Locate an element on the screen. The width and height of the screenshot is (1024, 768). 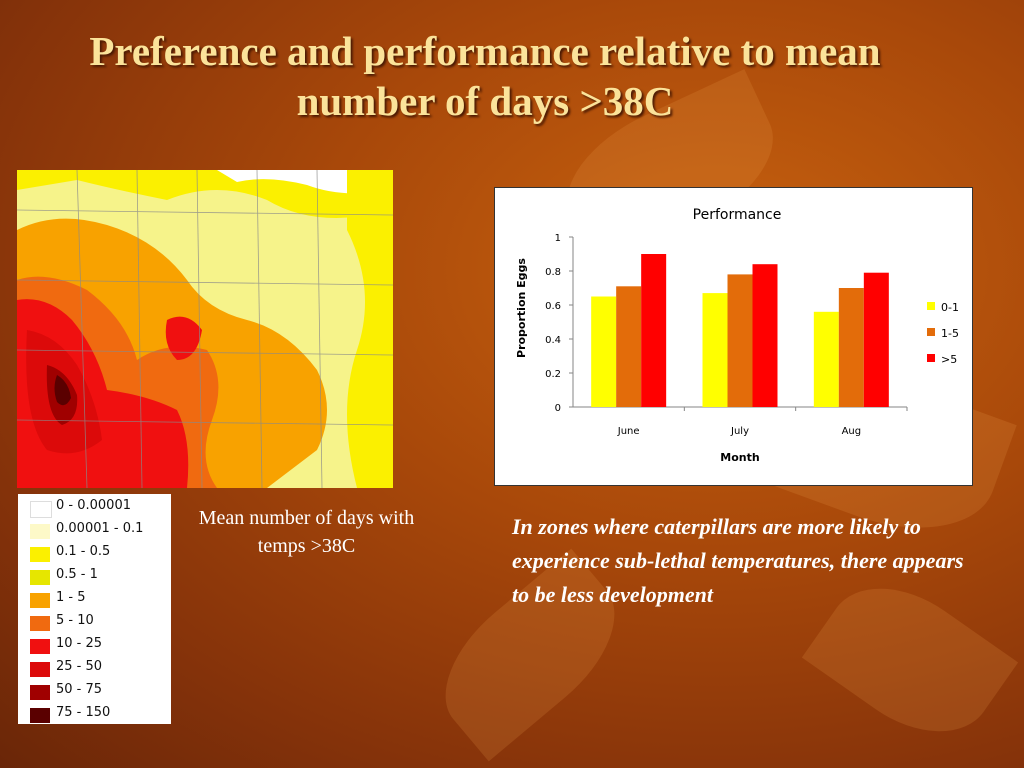
chart-y-tick-label: 0.4 is located at coordinates (553, 340).